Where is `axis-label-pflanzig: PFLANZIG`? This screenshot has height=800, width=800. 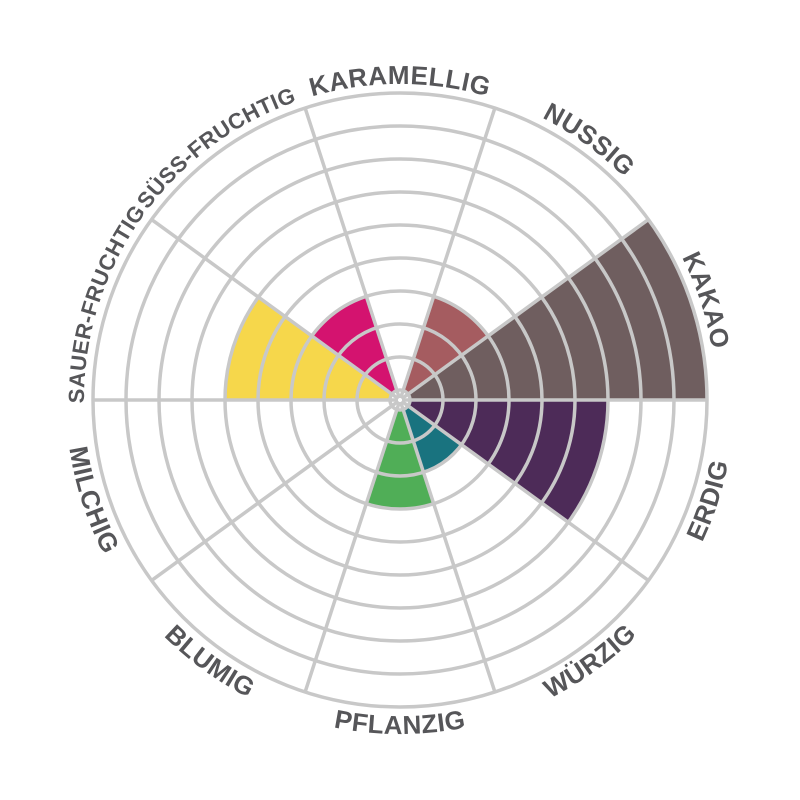 axis-label-pflanzig: PFLANZIG is located at coordinates (399, 722).